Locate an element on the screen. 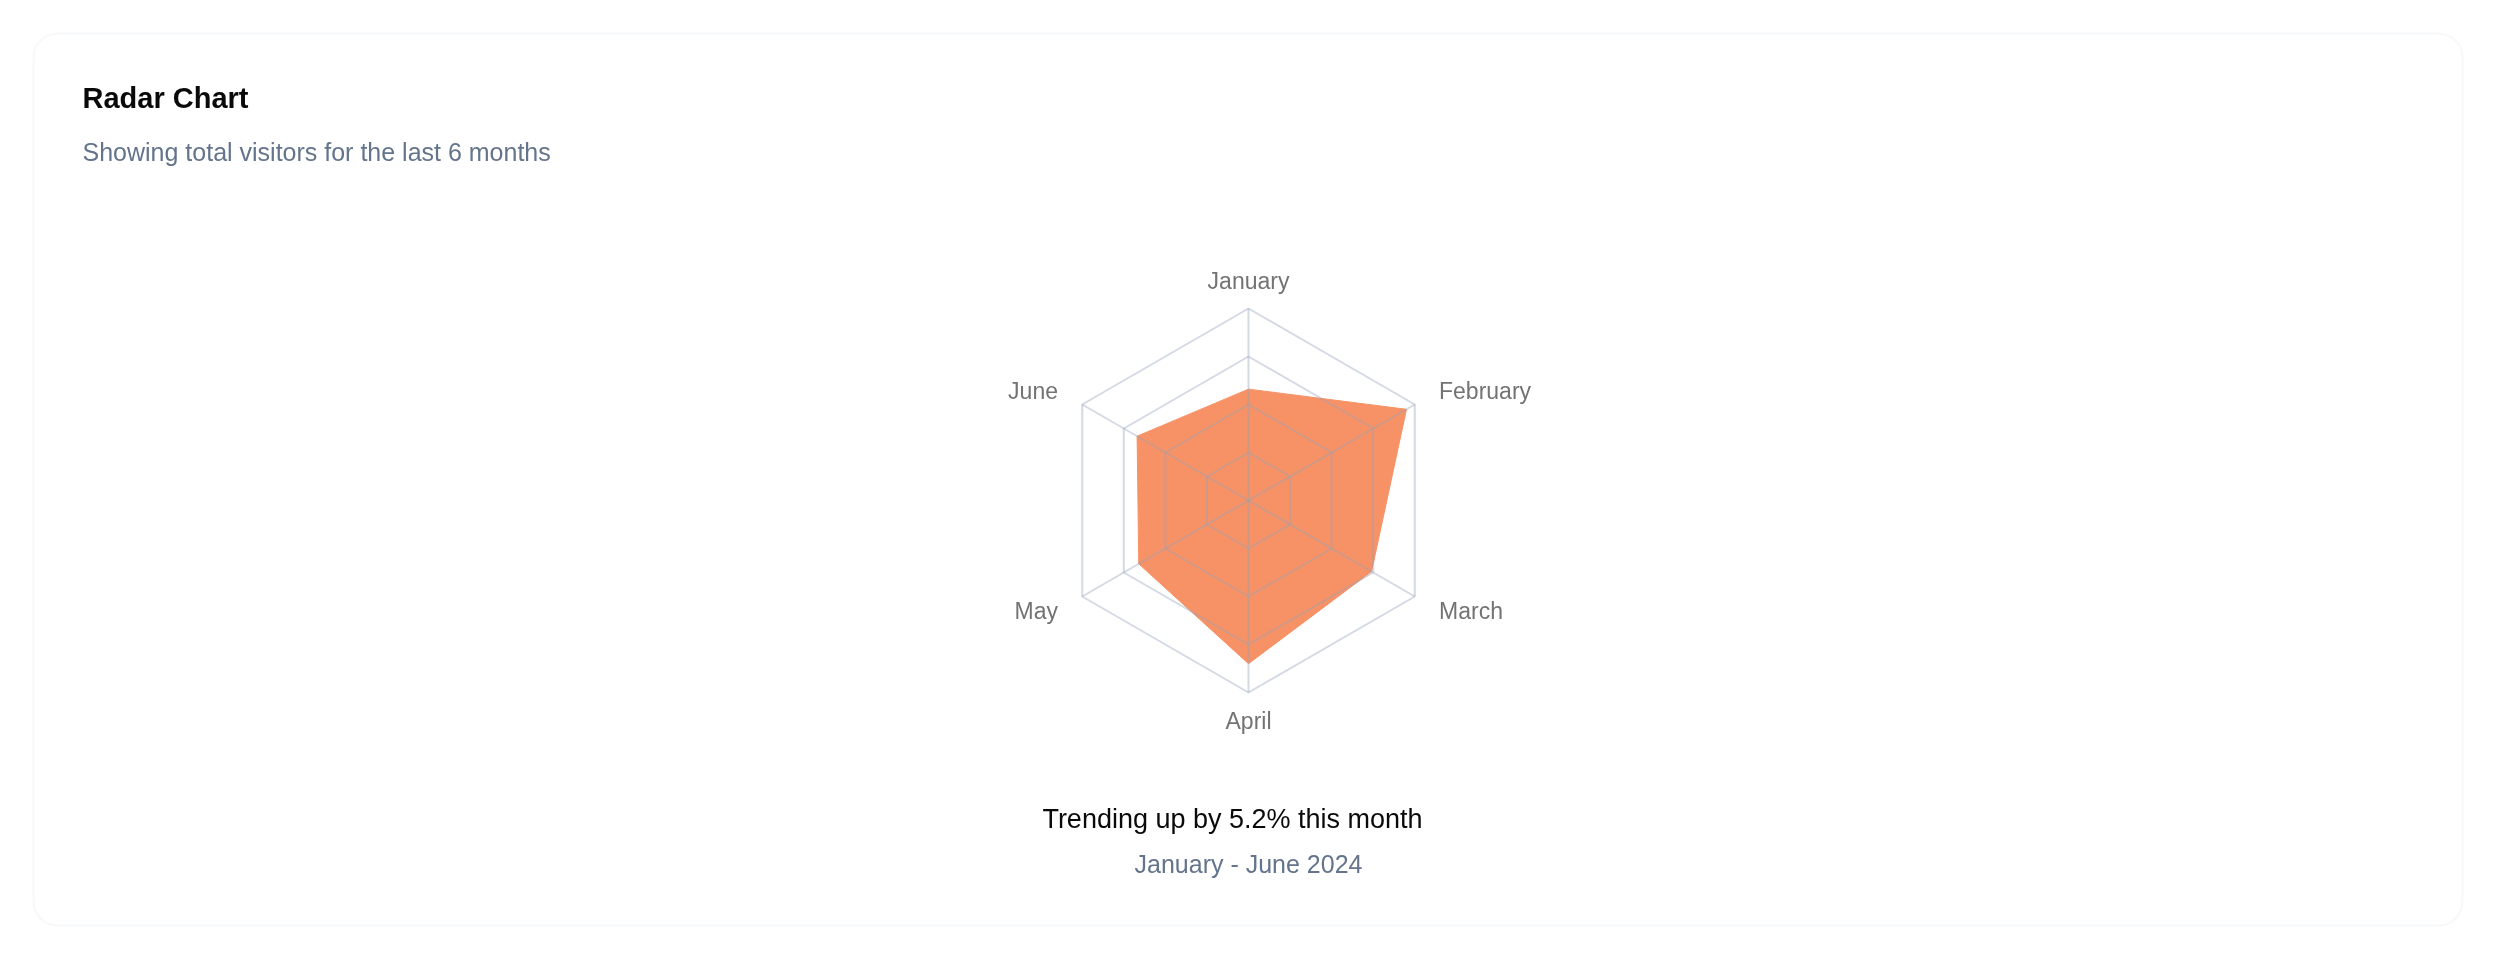 The image size is (2496, 956). spoke-label: March is located at coordinates (1471, 610).